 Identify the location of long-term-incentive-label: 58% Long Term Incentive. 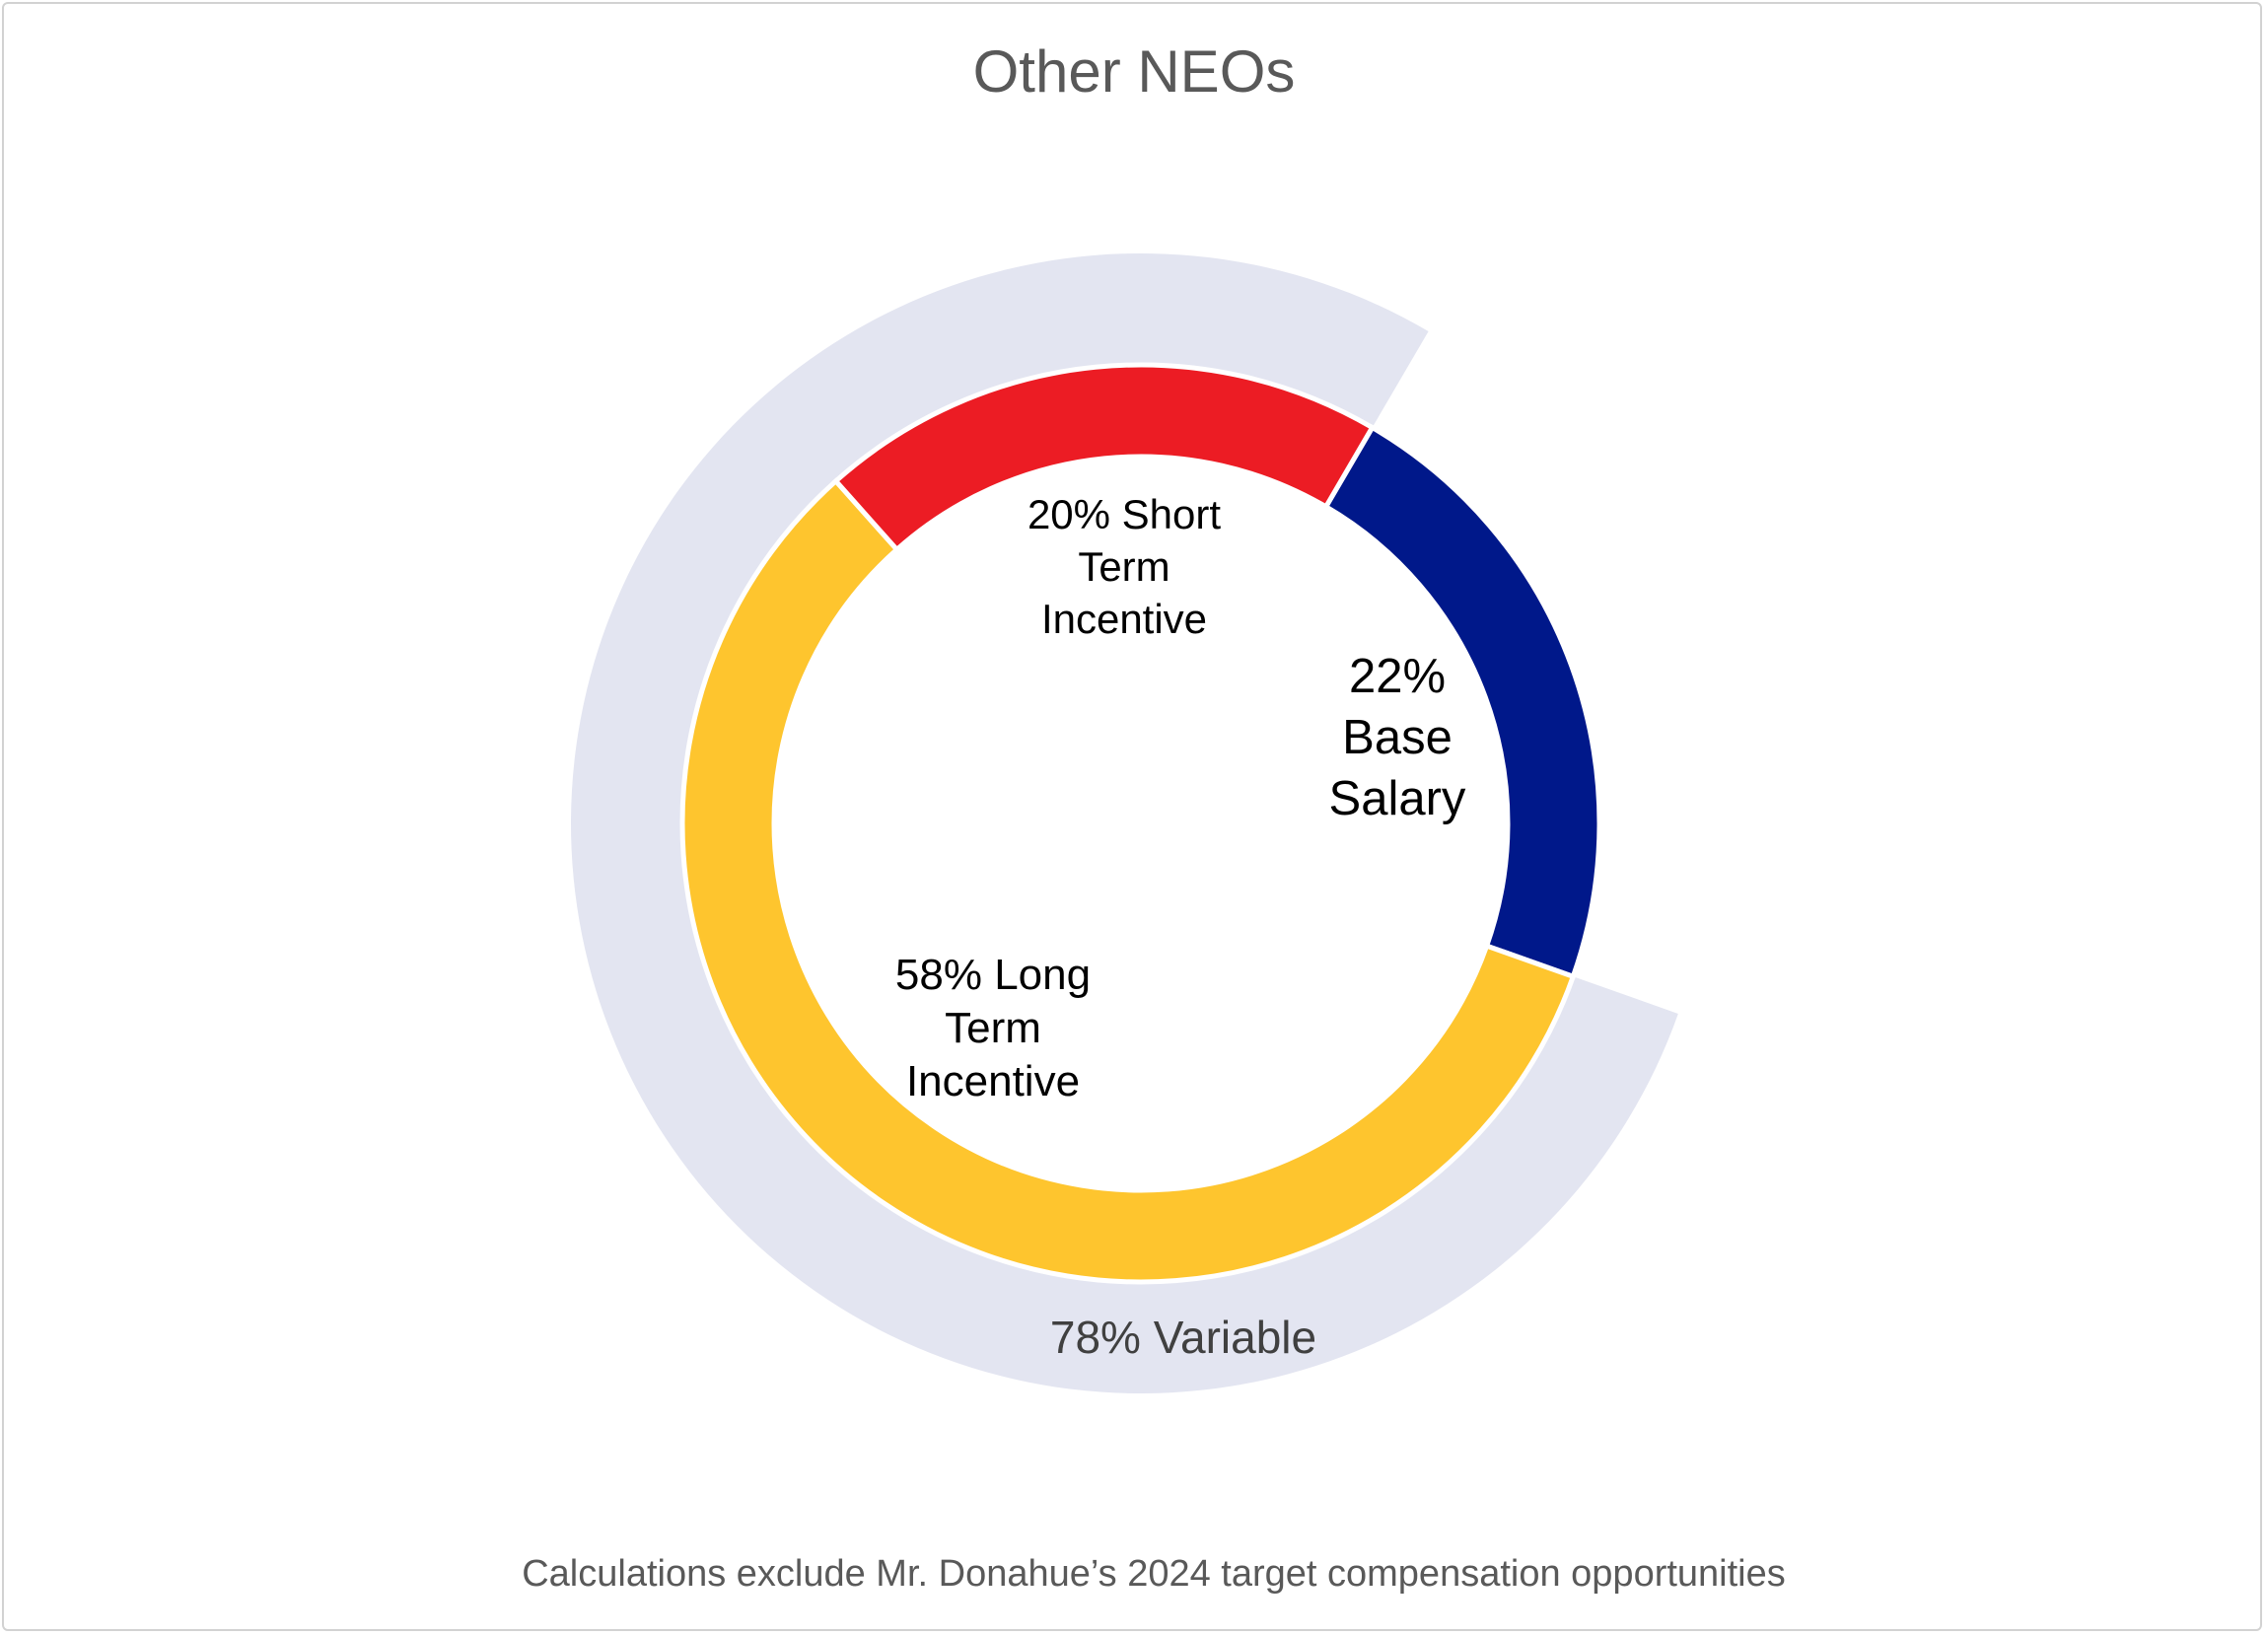
(993, 1028).